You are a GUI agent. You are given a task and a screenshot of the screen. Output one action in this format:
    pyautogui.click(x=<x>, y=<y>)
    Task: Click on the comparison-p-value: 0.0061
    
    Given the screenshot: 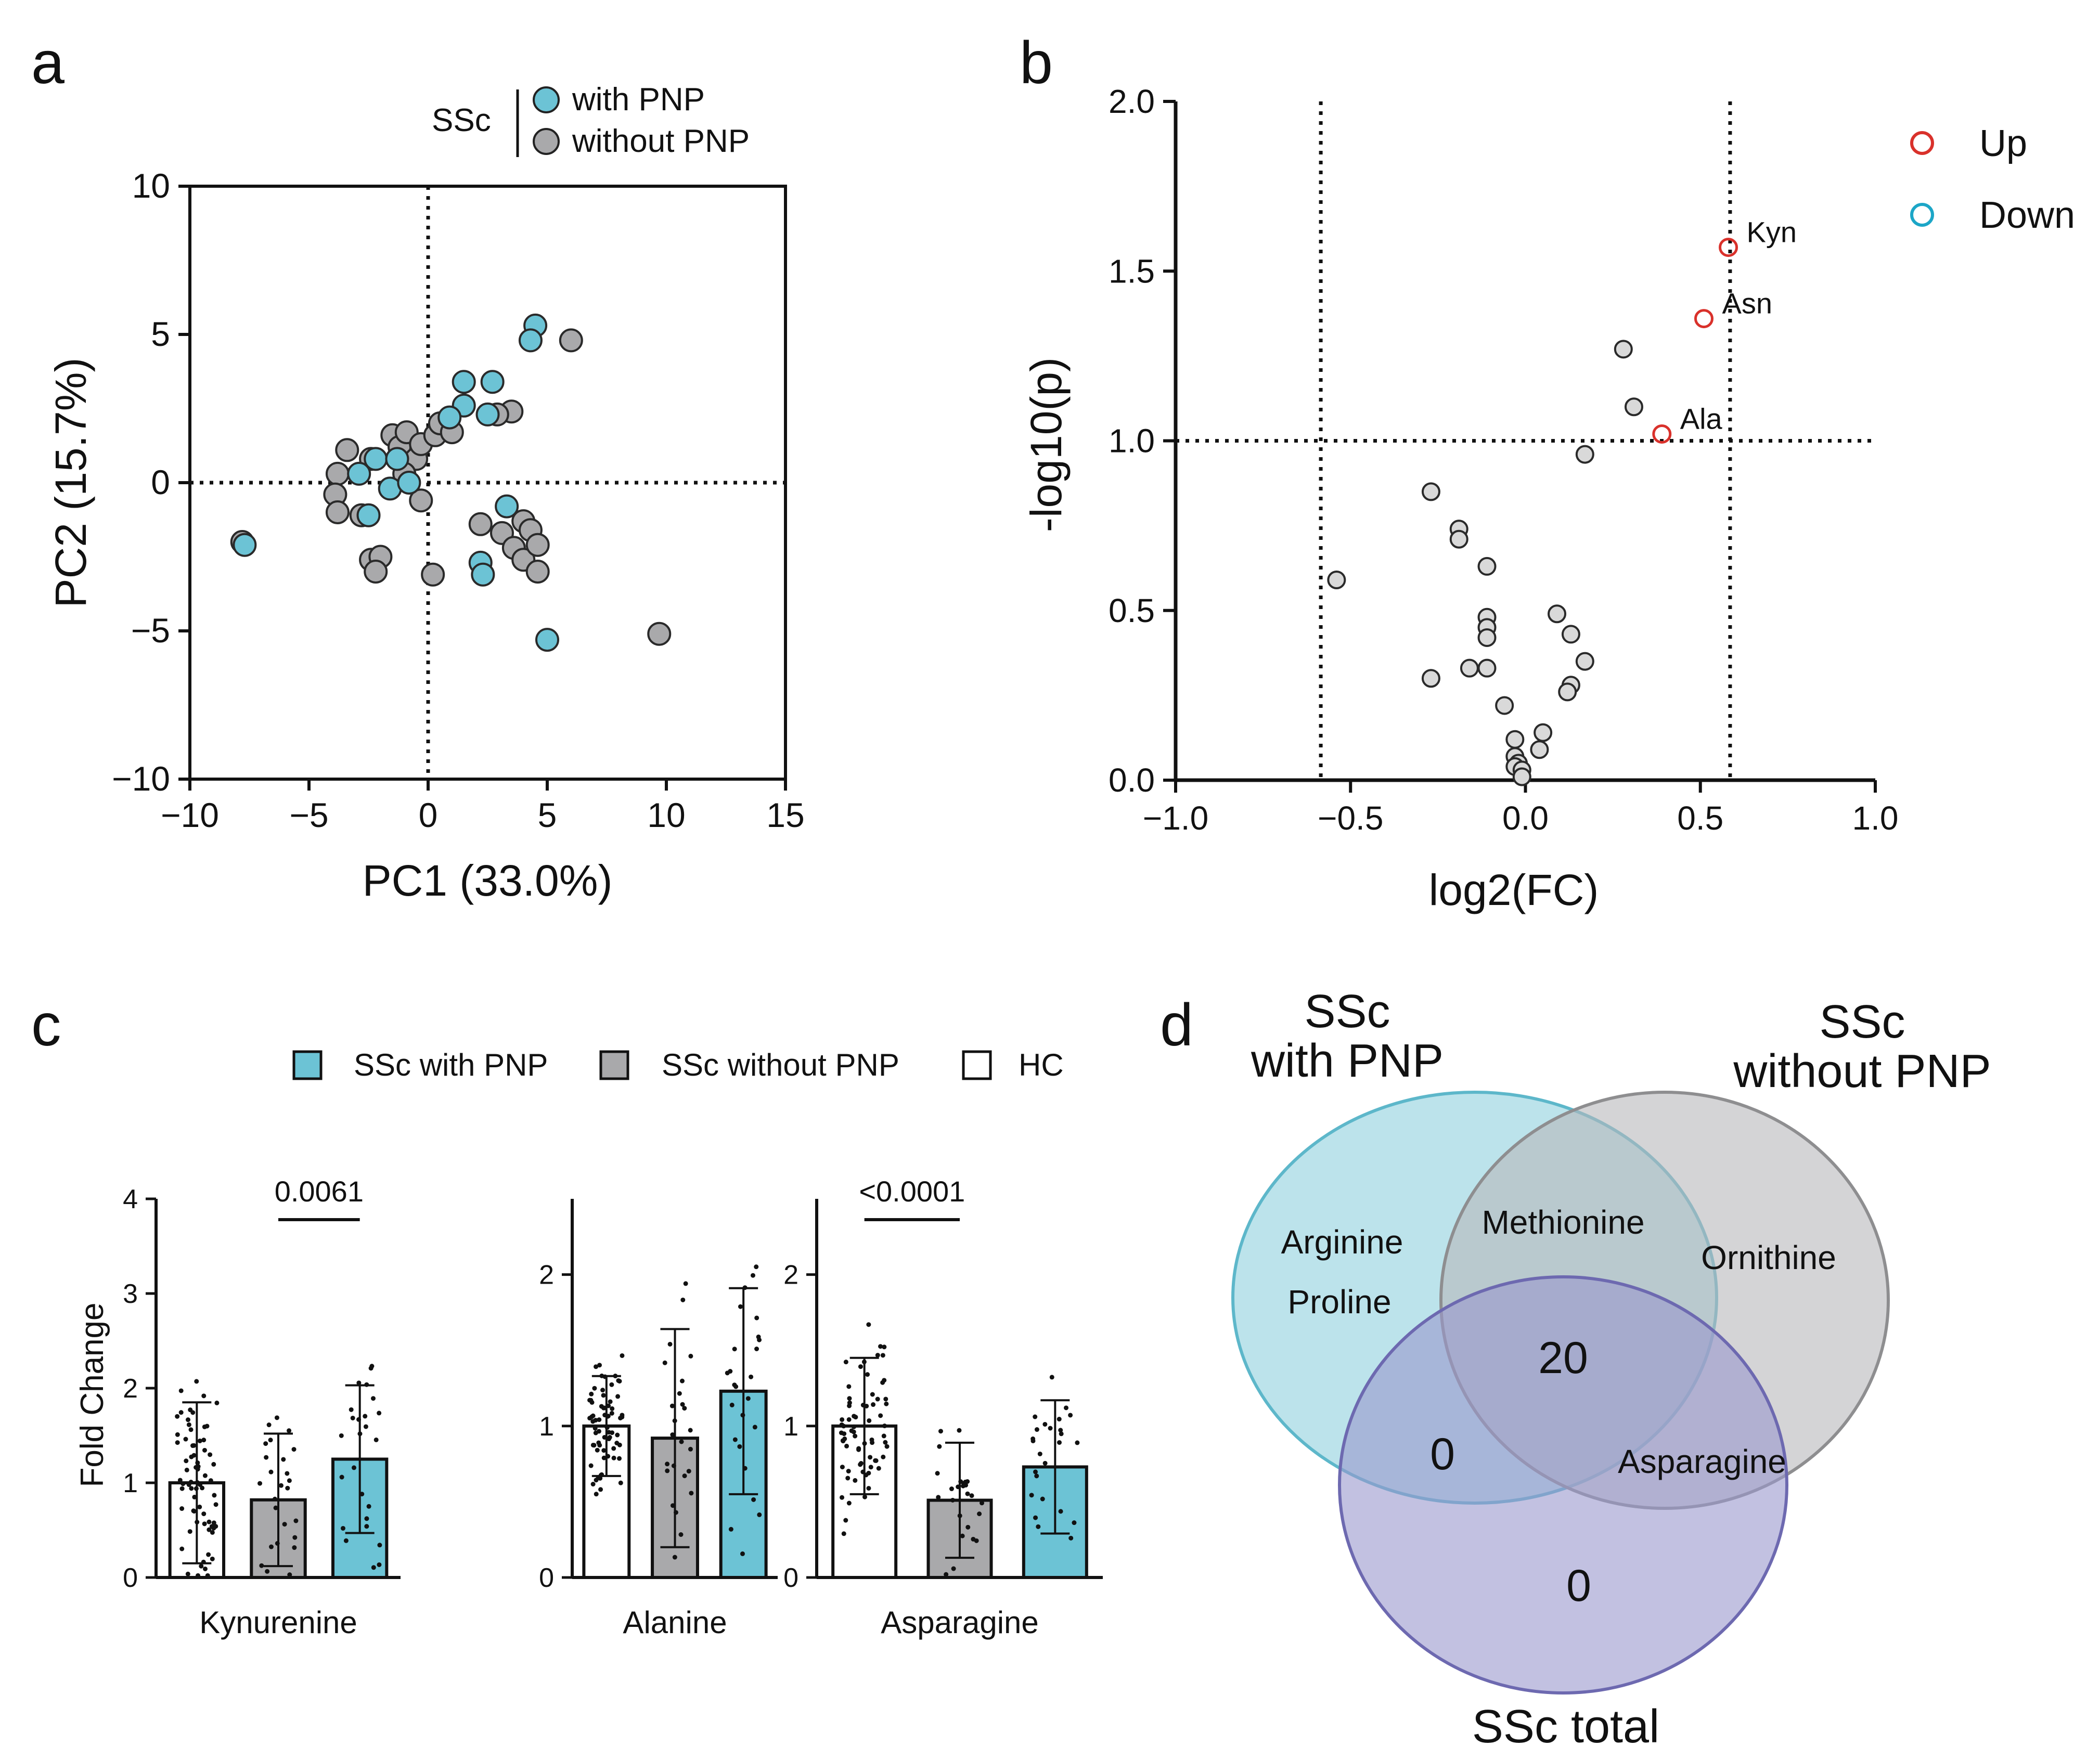 What is the action you would take?
    pyautogui.click(x=319, y=1191)
    